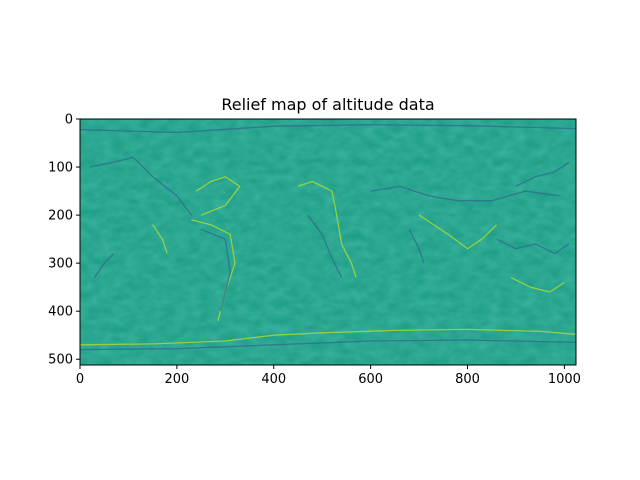  I want to click on y-tick-label: 400, so click(60, 312).